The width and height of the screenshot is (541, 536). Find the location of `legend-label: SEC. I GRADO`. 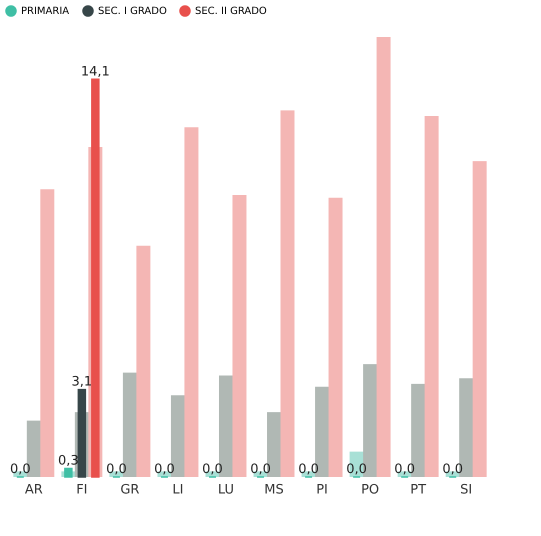

legend-label: SEC. I GRADO is located at coordinates (132, 11).